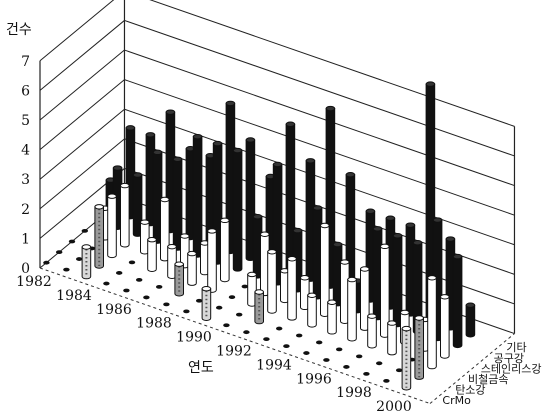 Image resolution: width=560 pixels, height=418 pixels. What do you see at coordinates (25, 62) in the screenshot?
I see `y-tick-label: 7` at bounding box center [25, 62].